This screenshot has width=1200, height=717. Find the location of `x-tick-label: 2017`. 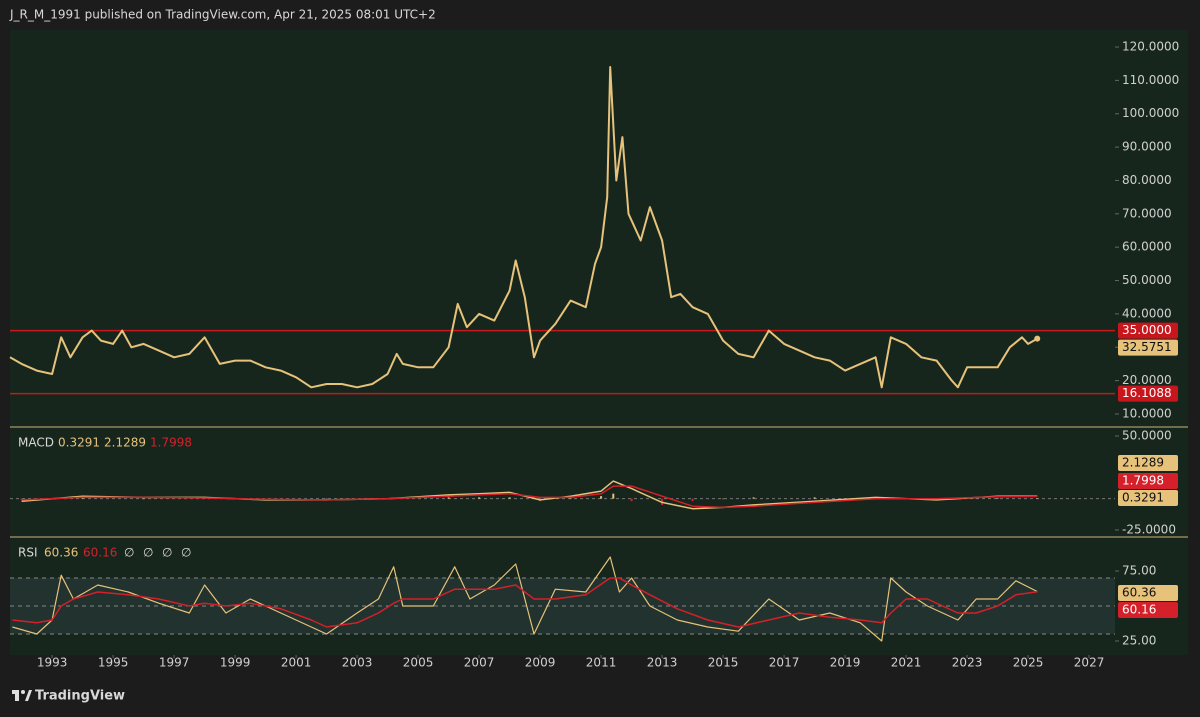

x-tick-label: 2017 is located at coordinates (784, 663).